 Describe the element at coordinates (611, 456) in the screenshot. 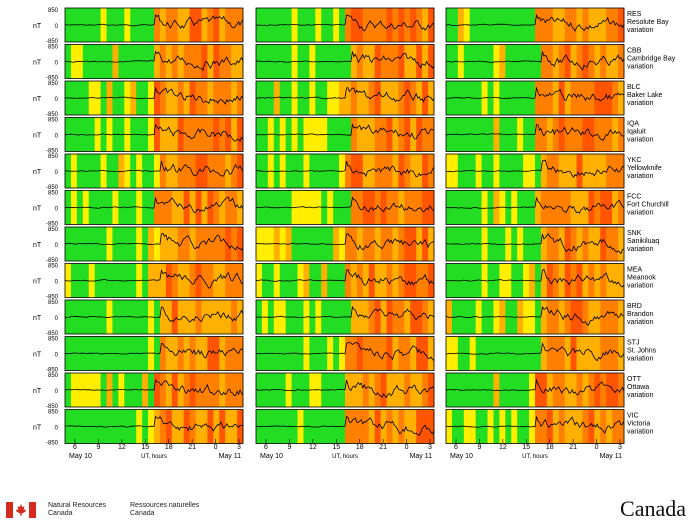

I see `date-label-end: May 11` at that location.